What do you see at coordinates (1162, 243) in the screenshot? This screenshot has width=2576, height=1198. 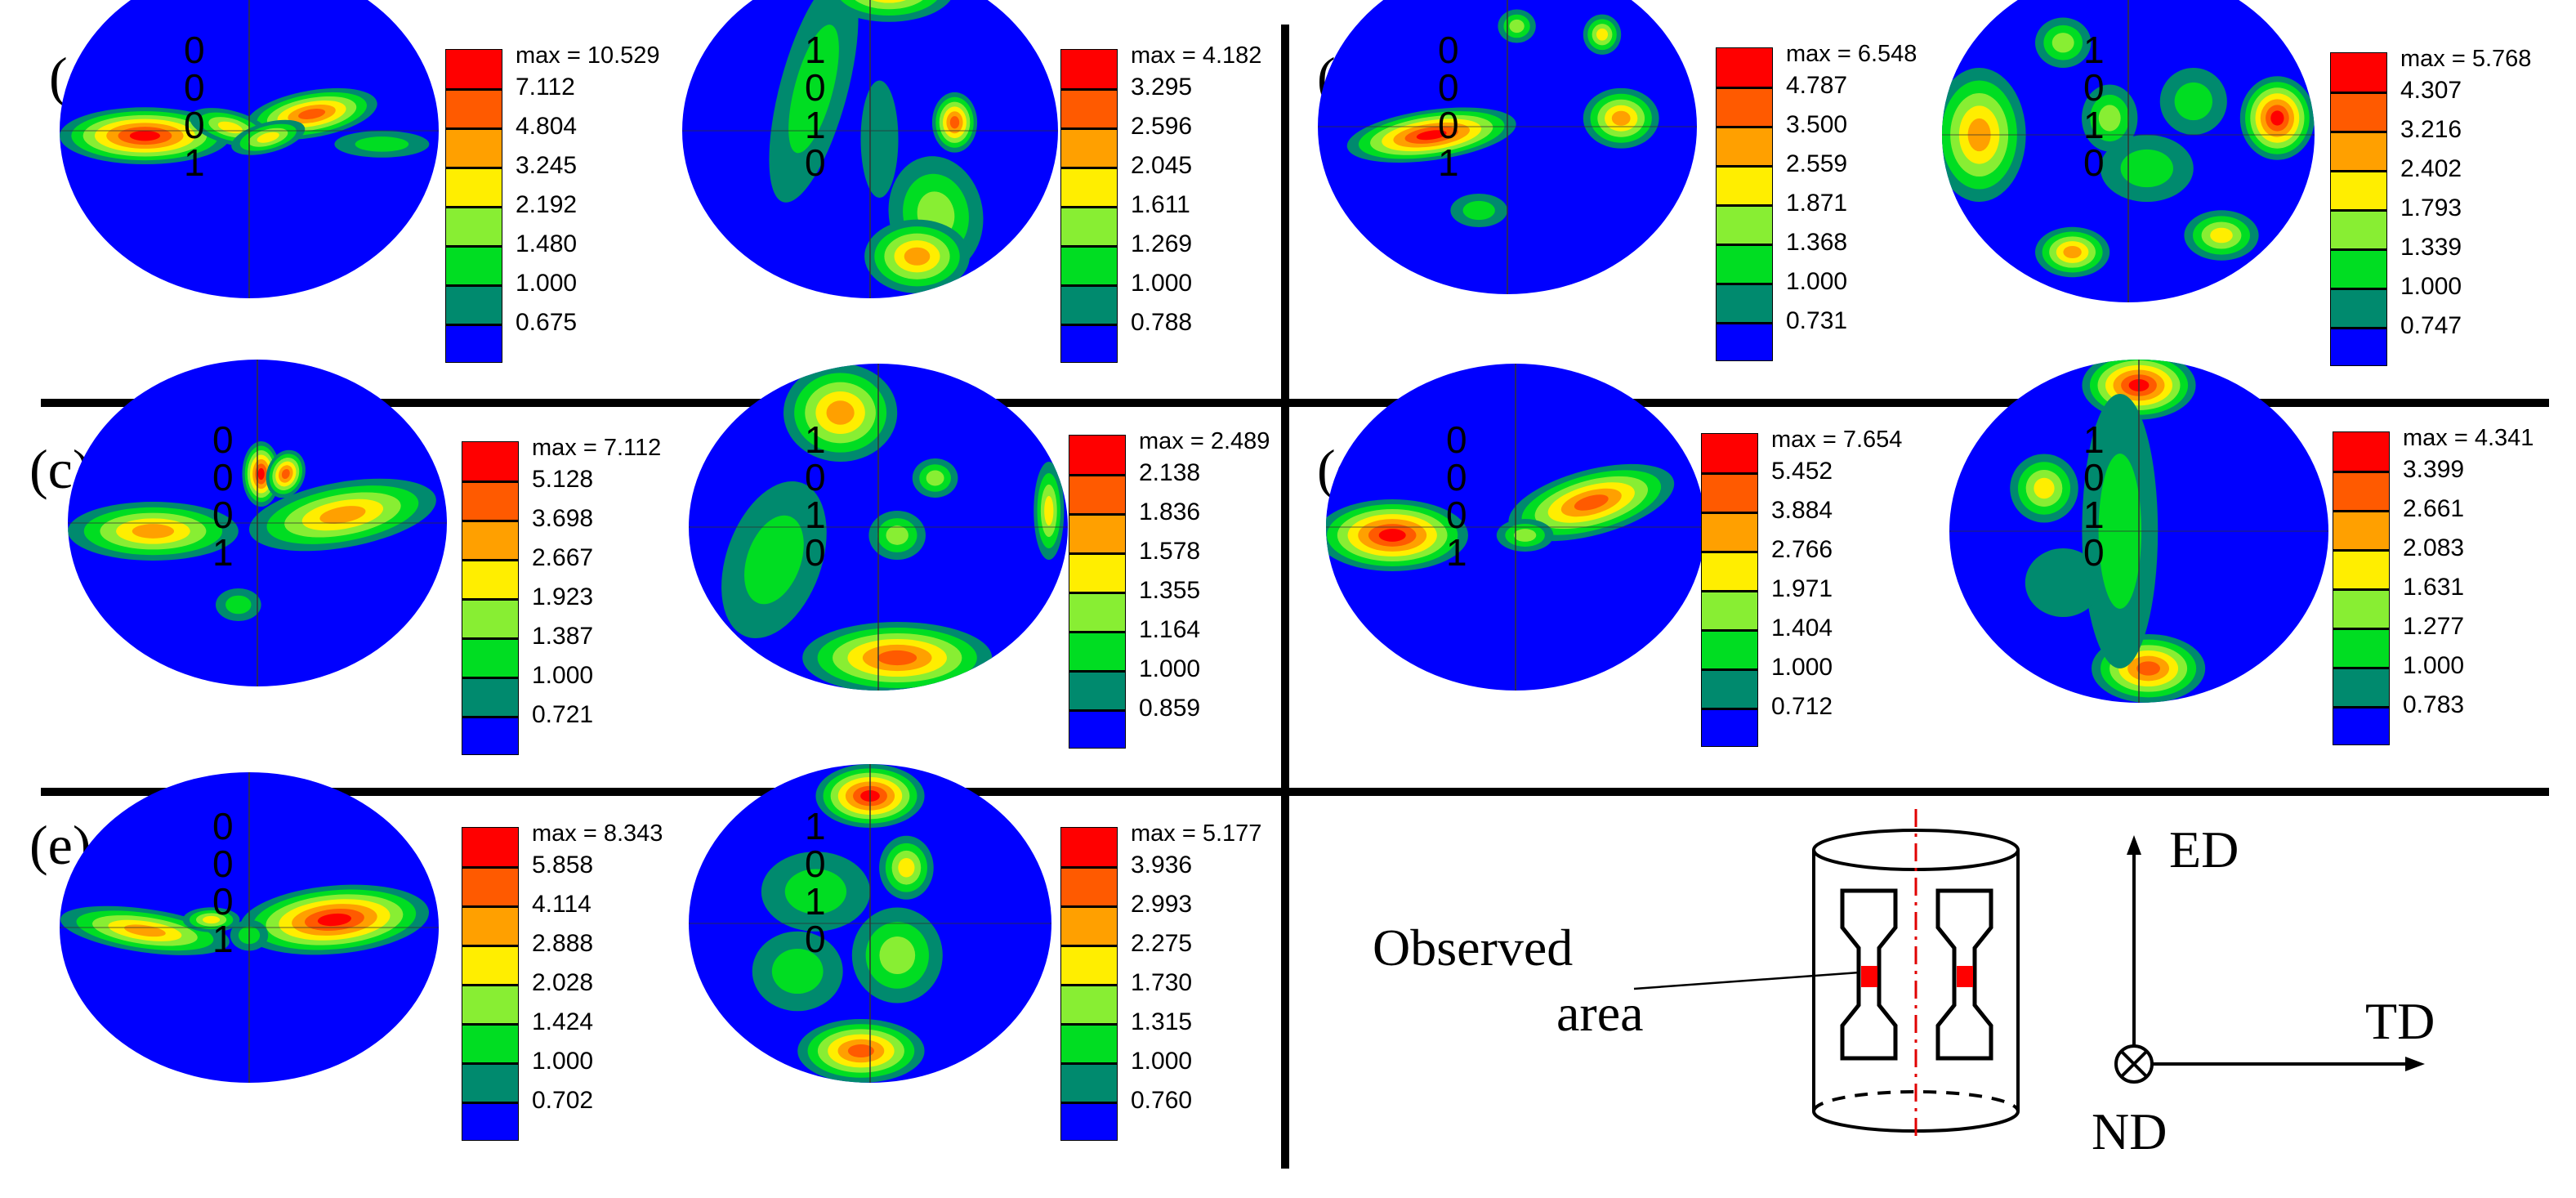 I see `colorbar-tick-label: 1.269` at bounding box center [1162, 243].